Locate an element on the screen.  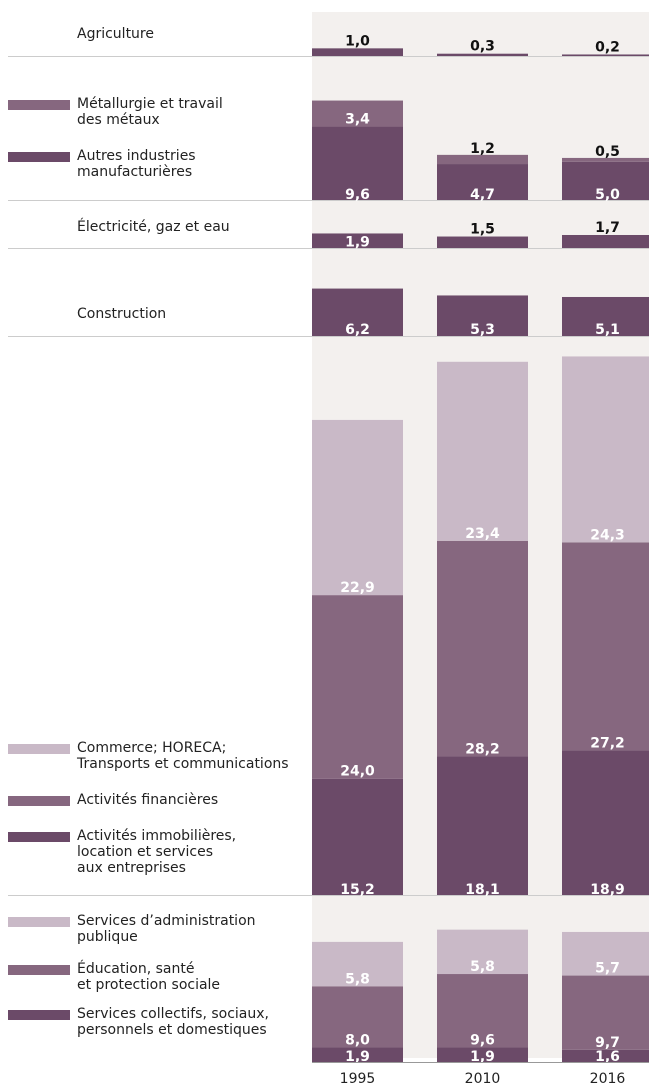
value-label-industry-s1-2010: 1,2 is located at coordinates (482, 149).